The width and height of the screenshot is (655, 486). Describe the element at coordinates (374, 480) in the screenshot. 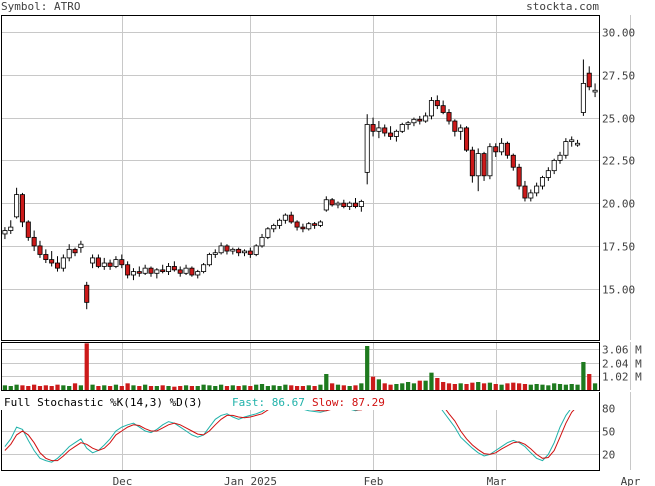

I see `x-tick-label: Feb` at that location.